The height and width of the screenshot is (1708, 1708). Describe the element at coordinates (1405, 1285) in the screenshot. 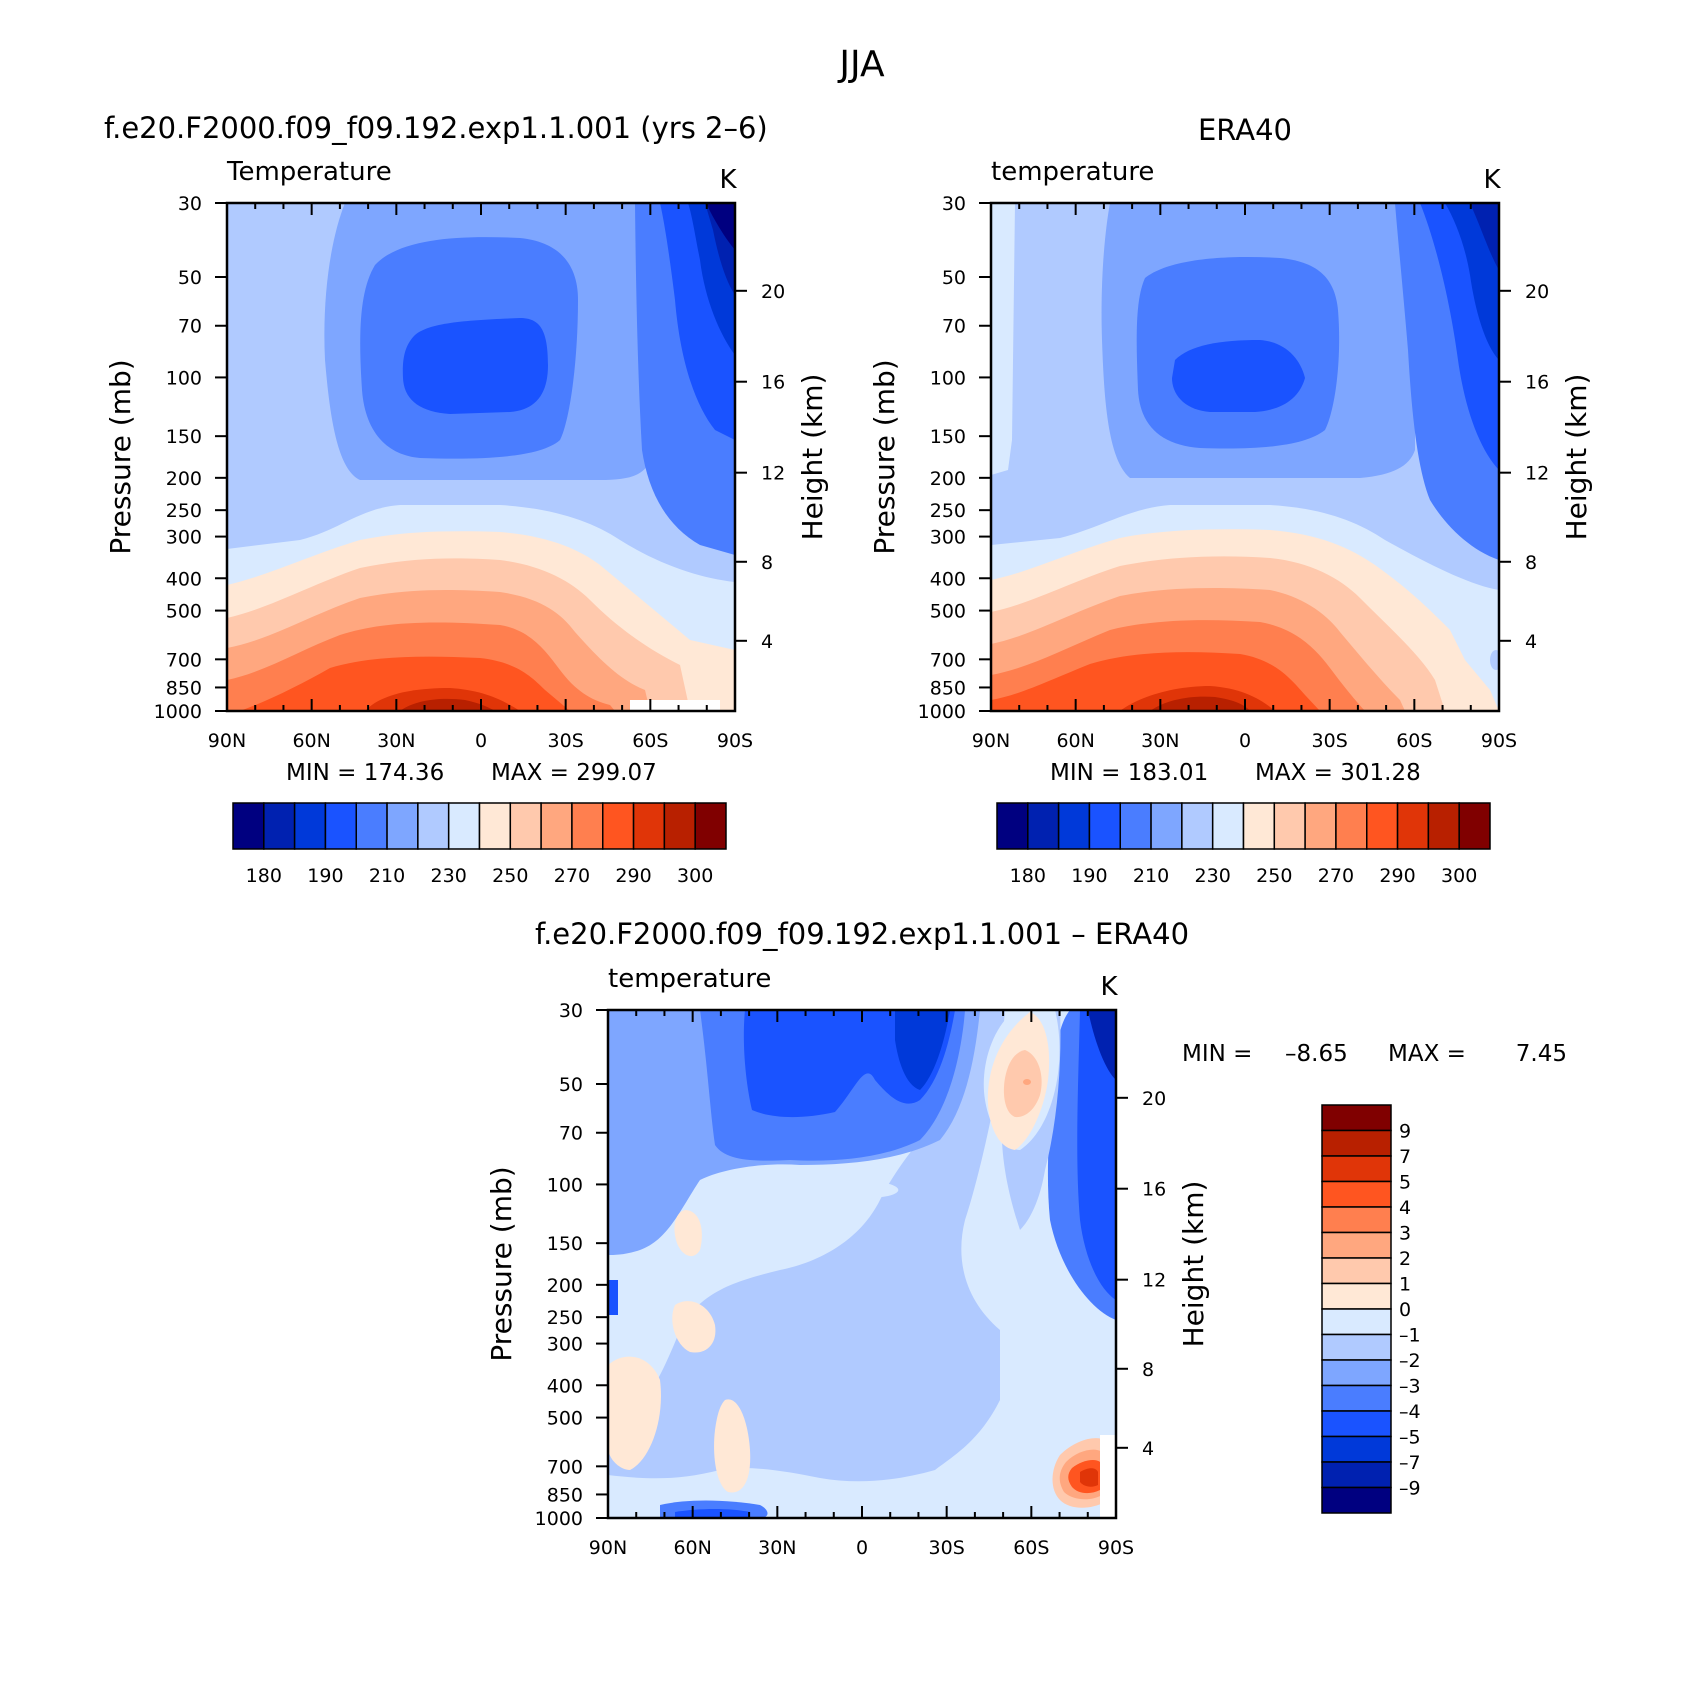

I see `colorbar-tick-label: 1` at that location.